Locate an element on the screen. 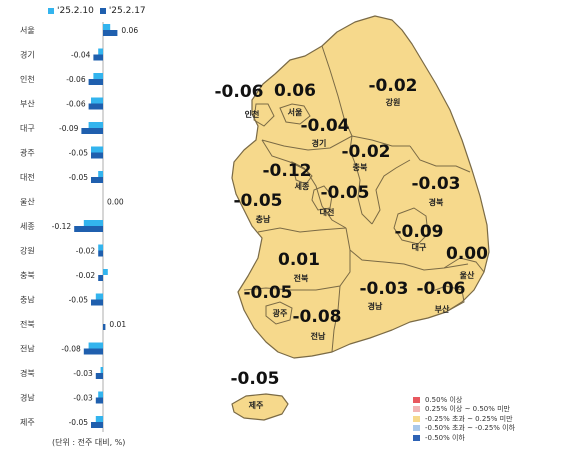 This screenshot has width=565, height=468. region-name: 경남 is located at coordinates (375, 306).